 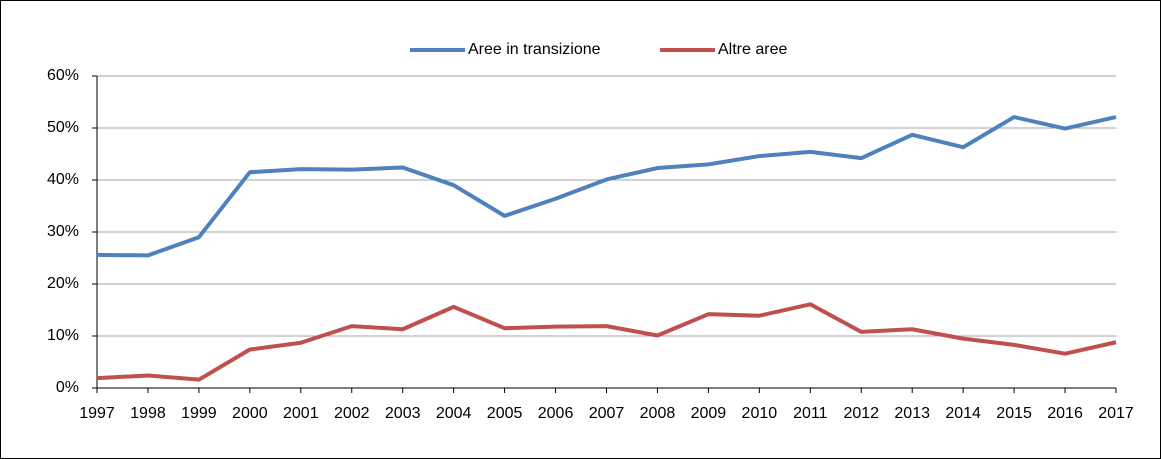 What do you see at coordinates (760, 413) in the screenshot?
I see `x-tick-label: 2010` at bounding box center [760, 413].